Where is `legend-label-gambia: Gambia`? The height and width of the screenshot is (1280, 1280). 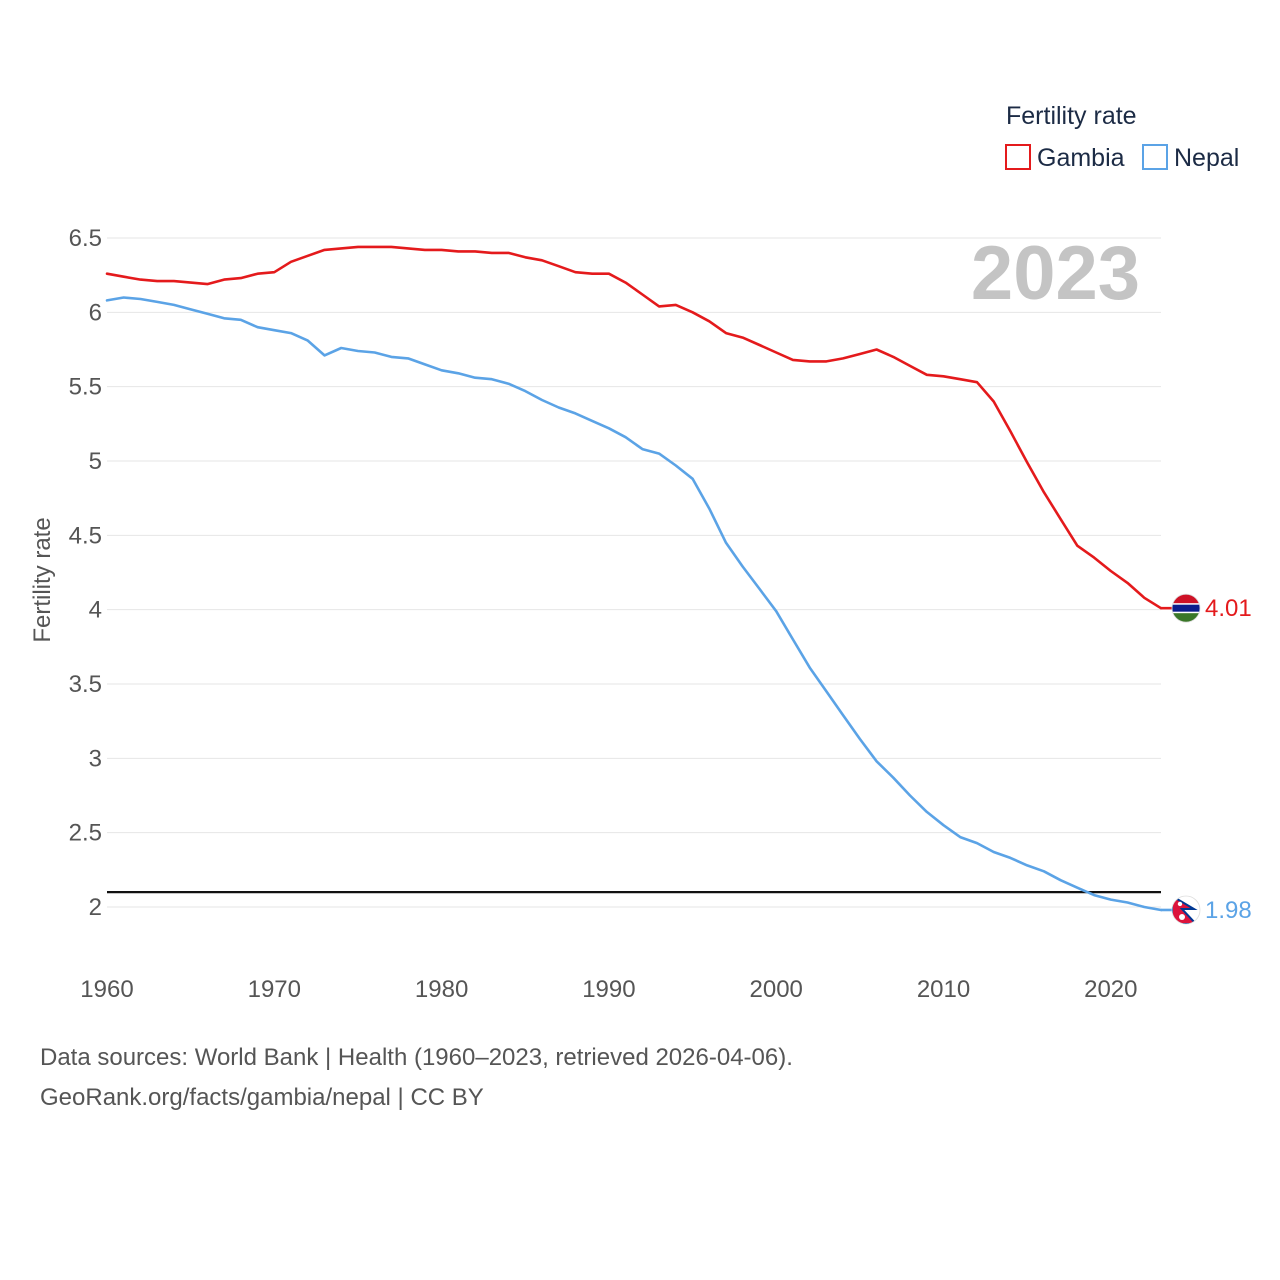 legend-label-gambia: Gambia is located at coordinates (1081, 158).